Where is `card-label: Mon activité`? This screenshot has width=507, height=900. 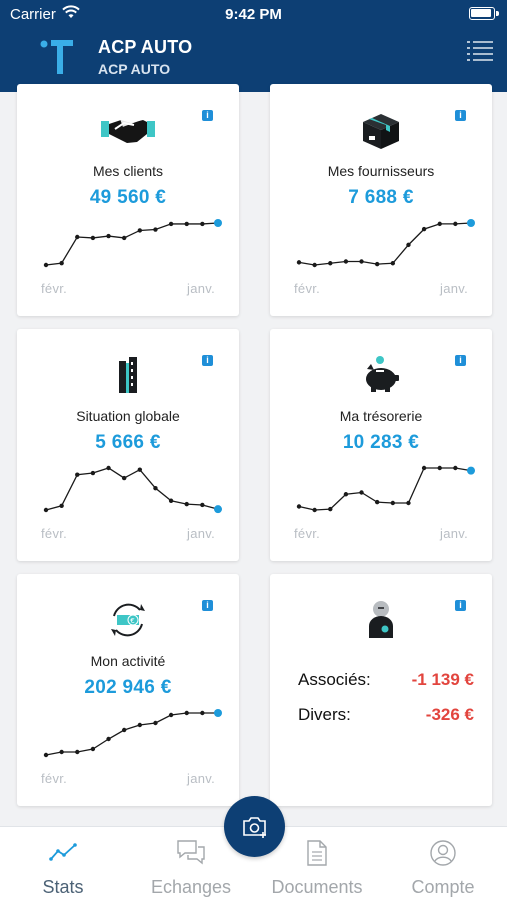 card-label: Mon activité is located at coordinates (128, 661).